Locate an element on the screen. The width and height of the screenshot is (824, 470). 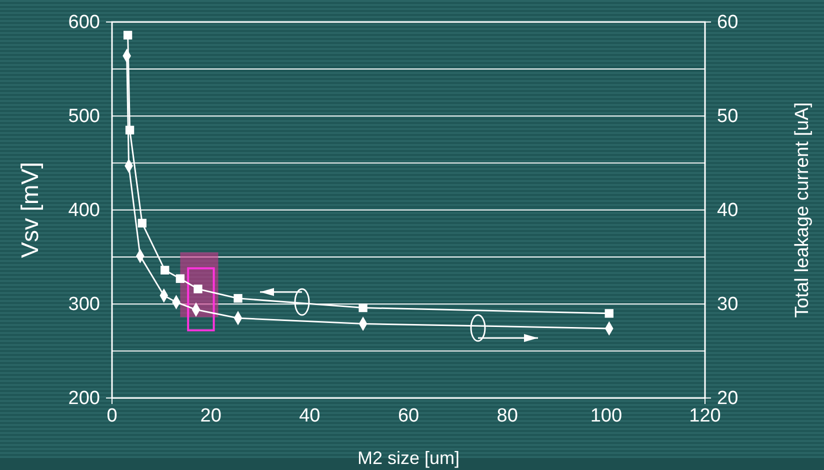
y-tick-label: 400 is located at coordinates (84, 211).